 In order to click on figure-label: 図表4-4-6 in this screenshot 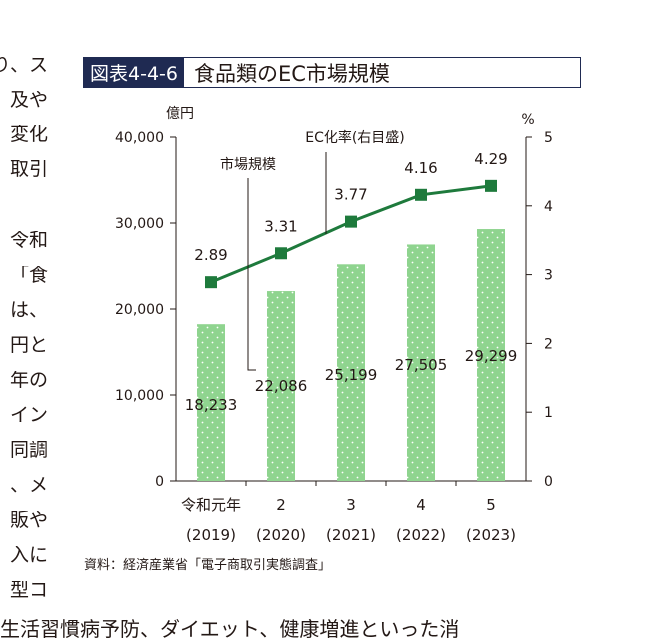, I will do `click(134, 72)`.